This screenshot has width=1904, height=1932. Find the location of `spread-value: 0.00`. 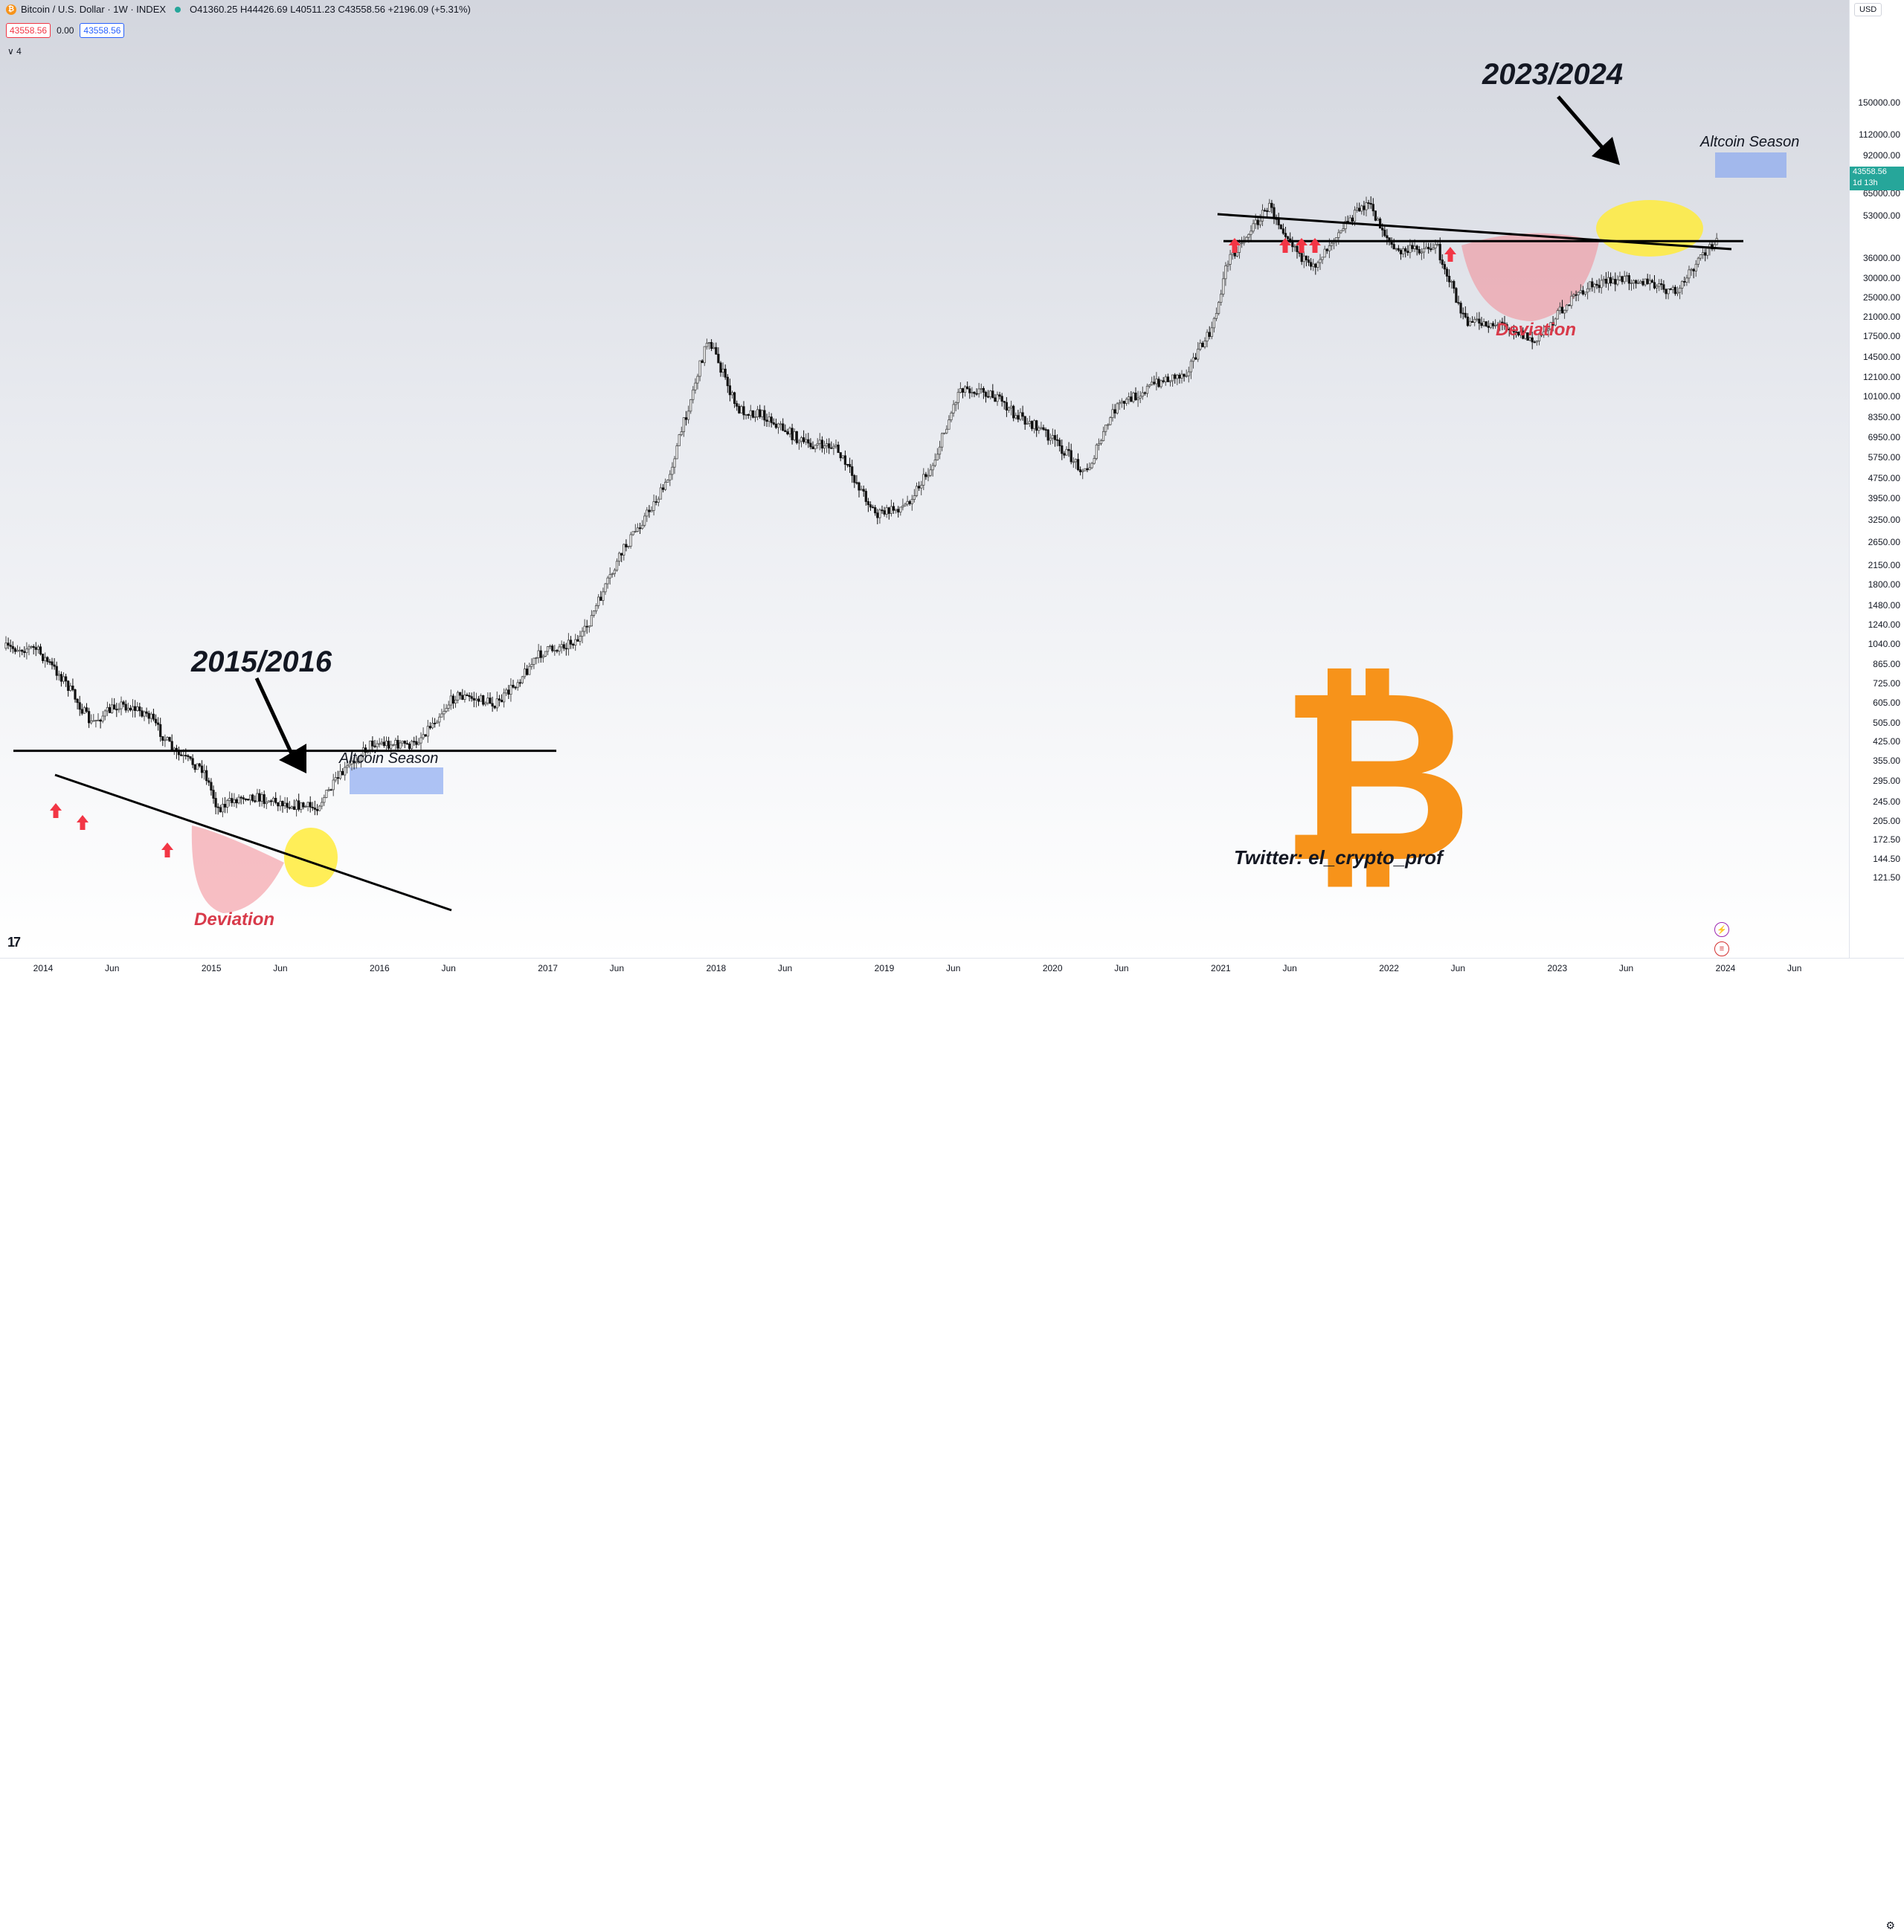

spread-value: 0.00 is located at coordinates (66, 30).